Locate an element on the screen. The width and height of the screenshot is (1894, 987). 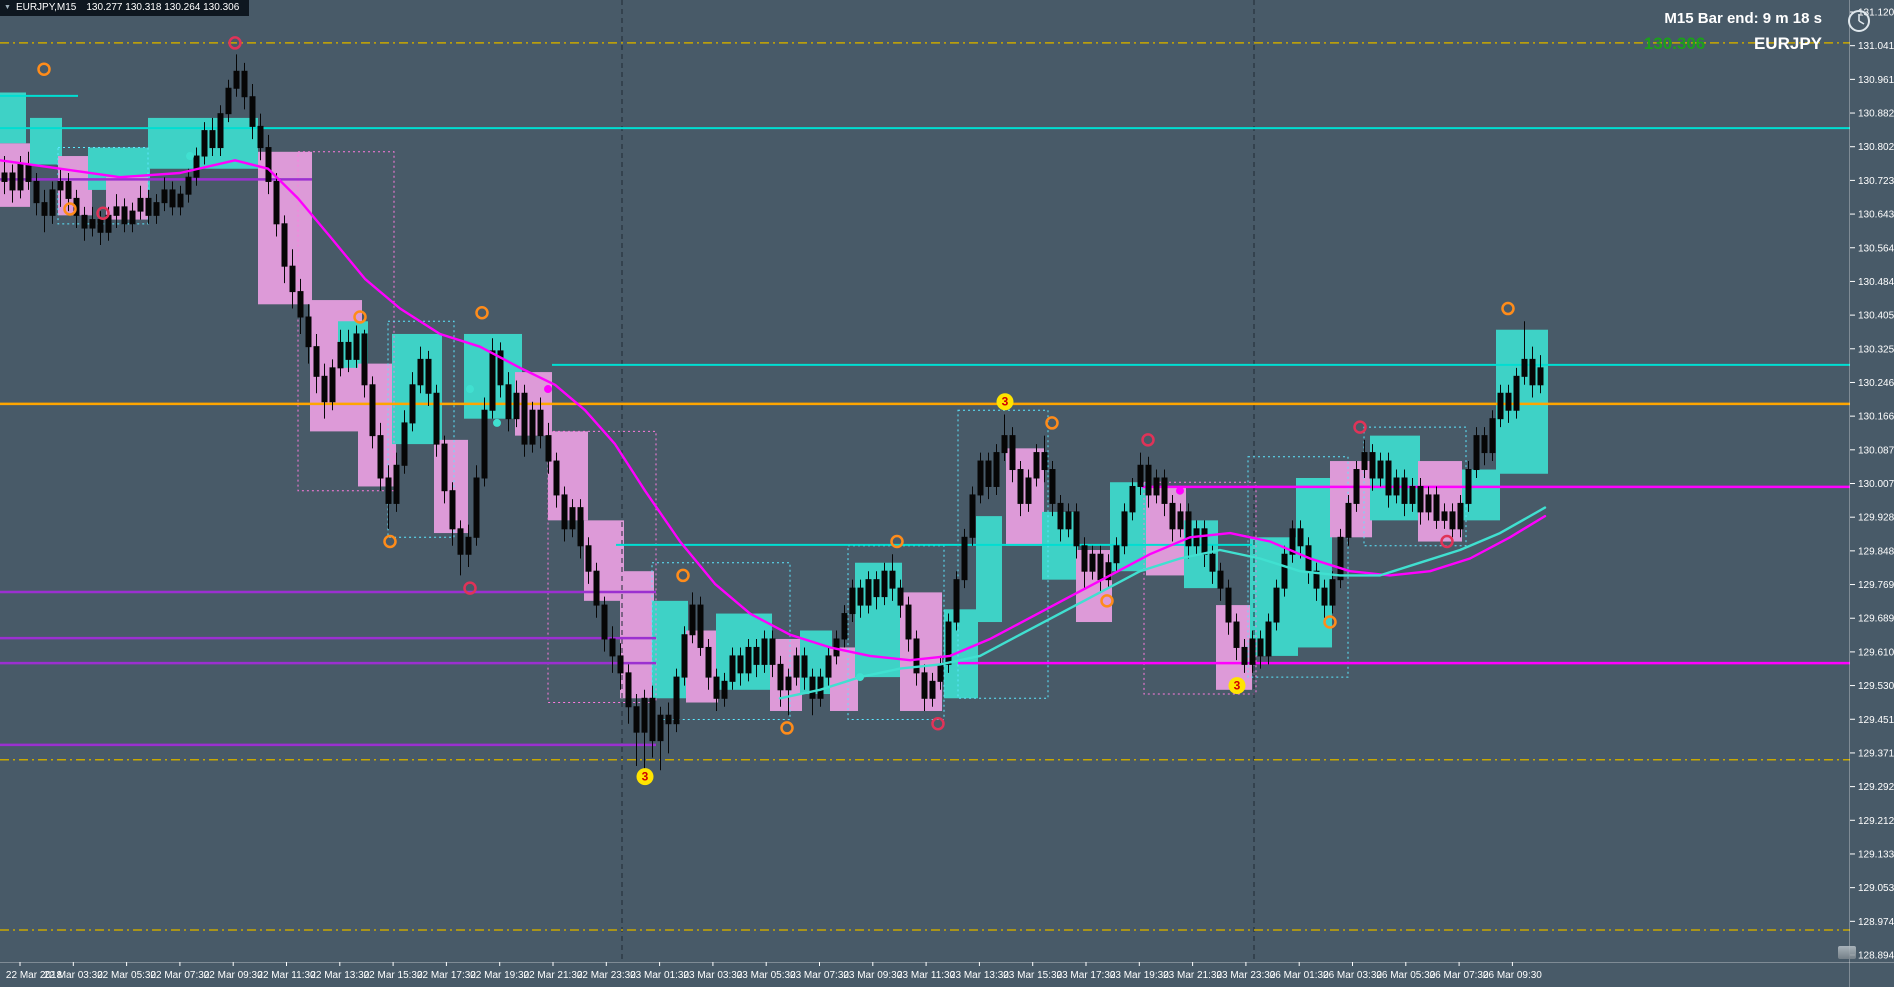
ohlc-quote-label: 130.277 130.318 130.264 130.306 is located at coordinates (163, 7).